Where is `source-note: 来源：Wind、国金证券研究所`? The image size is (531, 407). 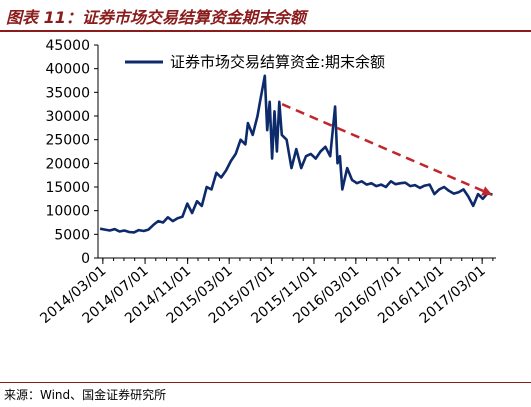 source-note: 来源：Wind、国金证券研究所 is located at coordinates (85, 395).